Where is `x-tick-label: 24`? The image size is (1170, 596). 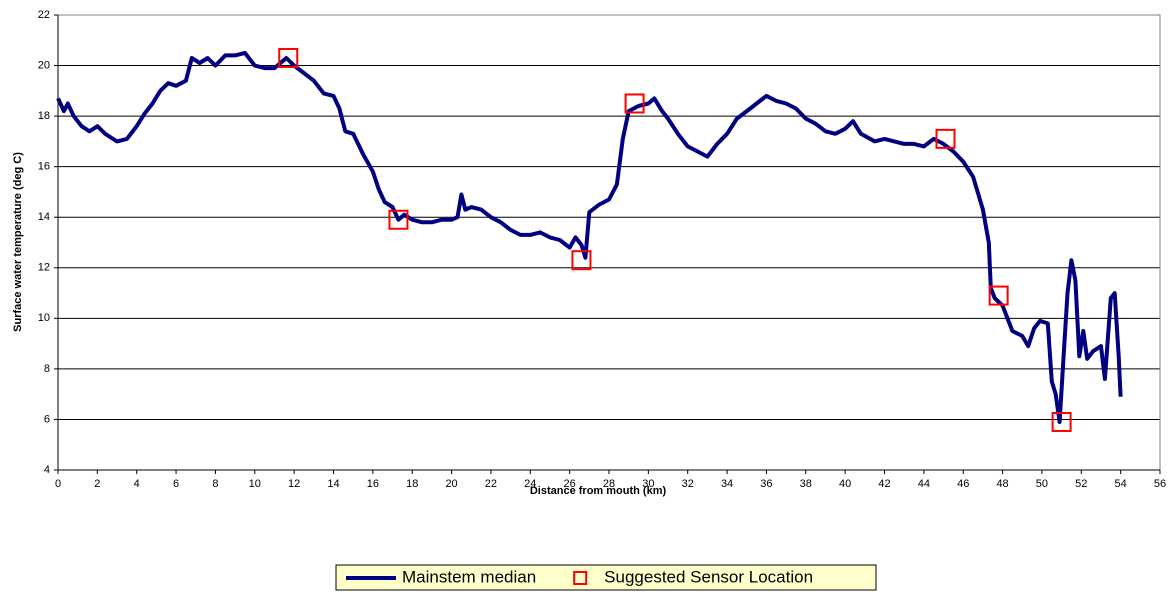
x-tick-label: 24 is located at coordinates (530, 484).